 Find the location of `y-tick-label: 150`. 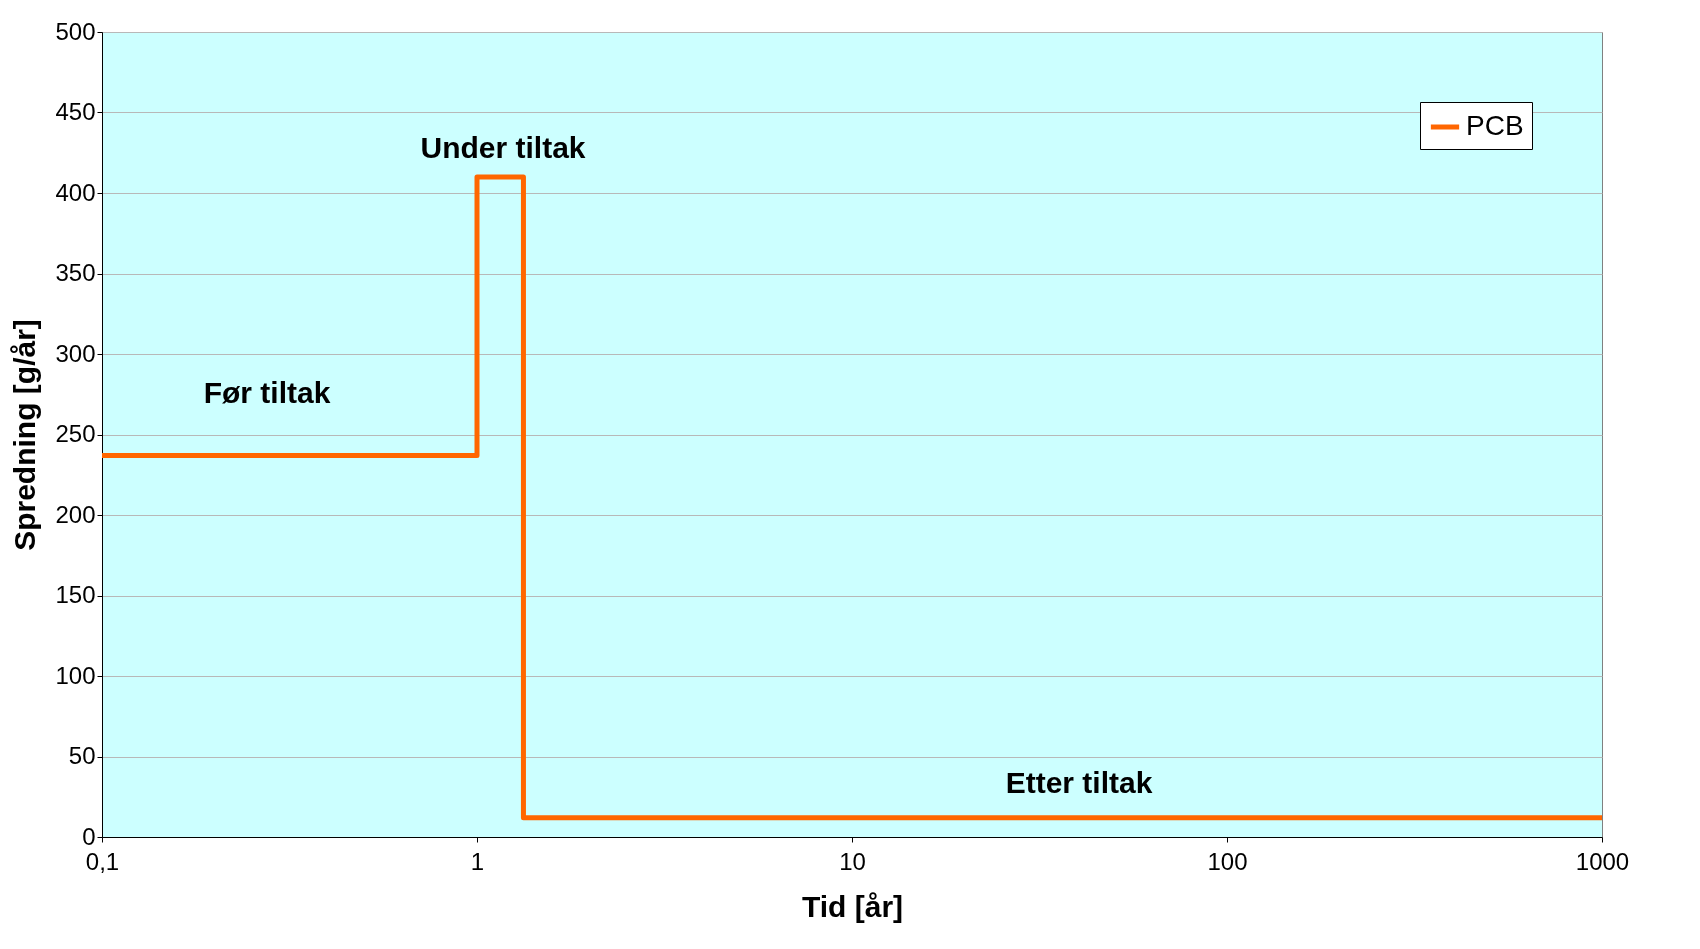

y-tick-label: 150 is located at coordinates (75, 594).